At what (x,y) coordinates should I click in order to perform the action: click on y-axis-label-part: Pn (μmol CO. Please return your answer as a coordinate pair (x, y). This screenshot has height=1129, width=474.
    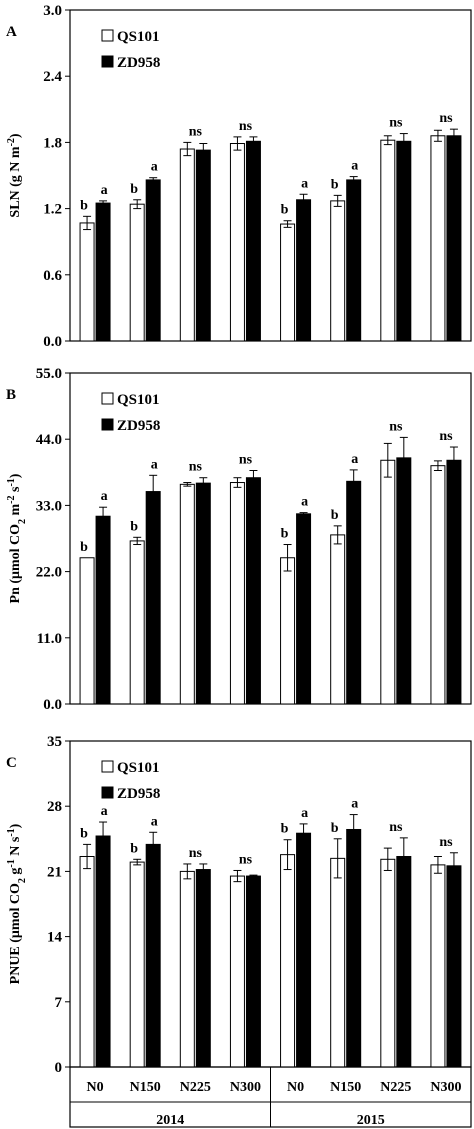
    Looking at the image, I should click on (15, 564).